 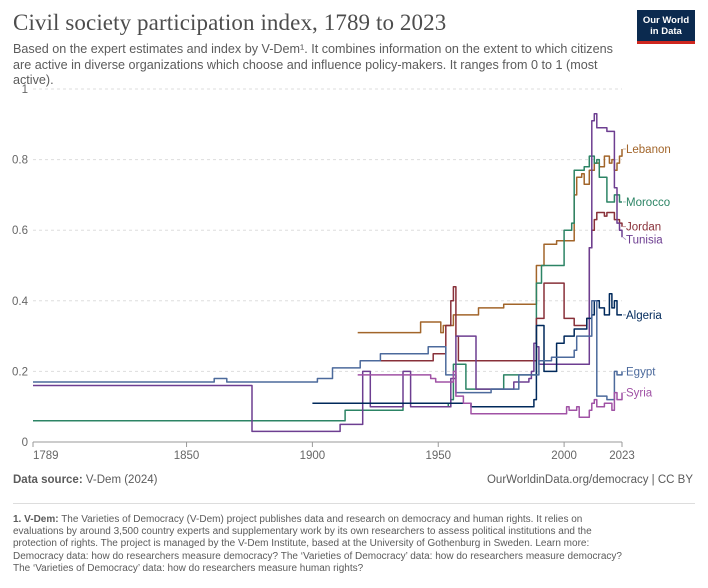 I want to click on legend-label-lebanon: Lebanon, so click(x=648, y=150).